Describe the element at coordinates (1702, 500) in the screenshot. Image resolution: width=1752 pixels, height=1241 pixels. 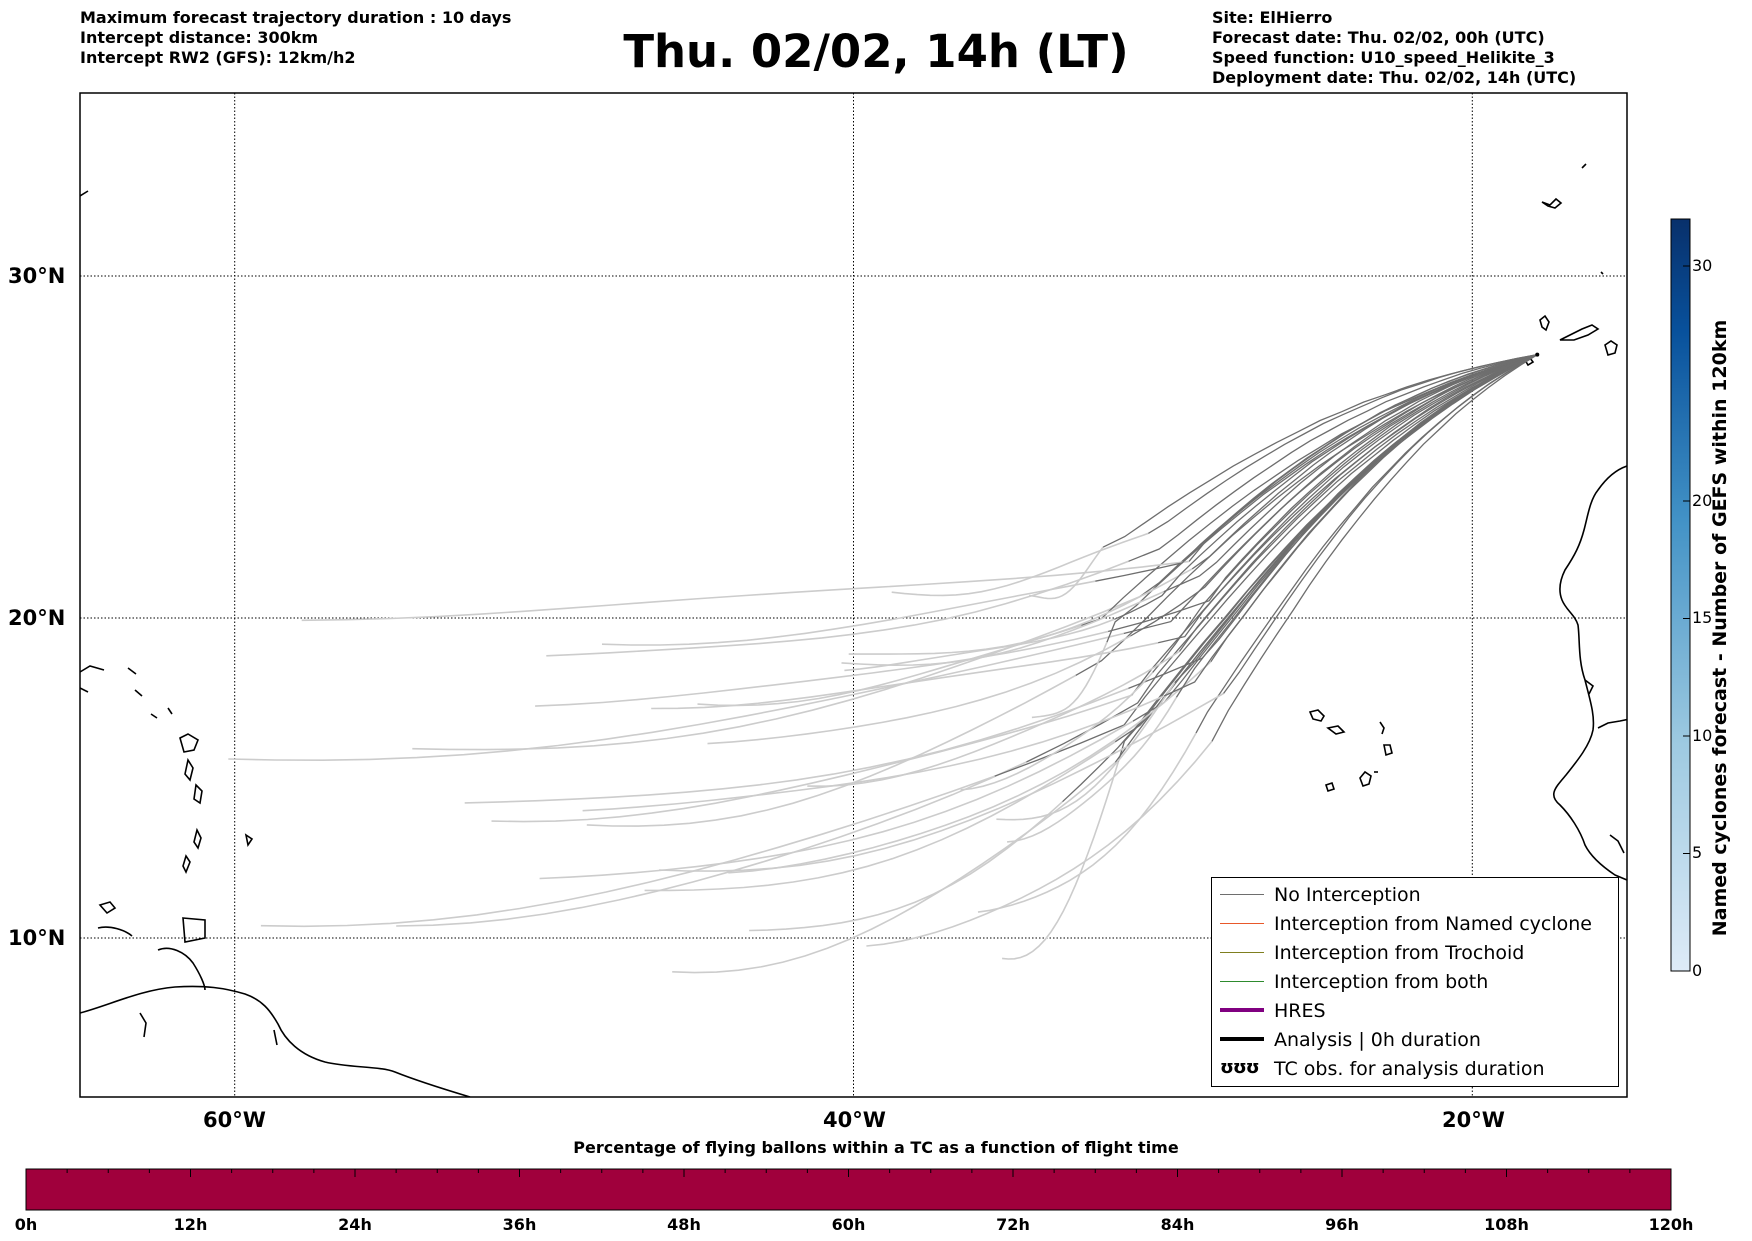
I see `colorbar-tick-label: 20` at that location.